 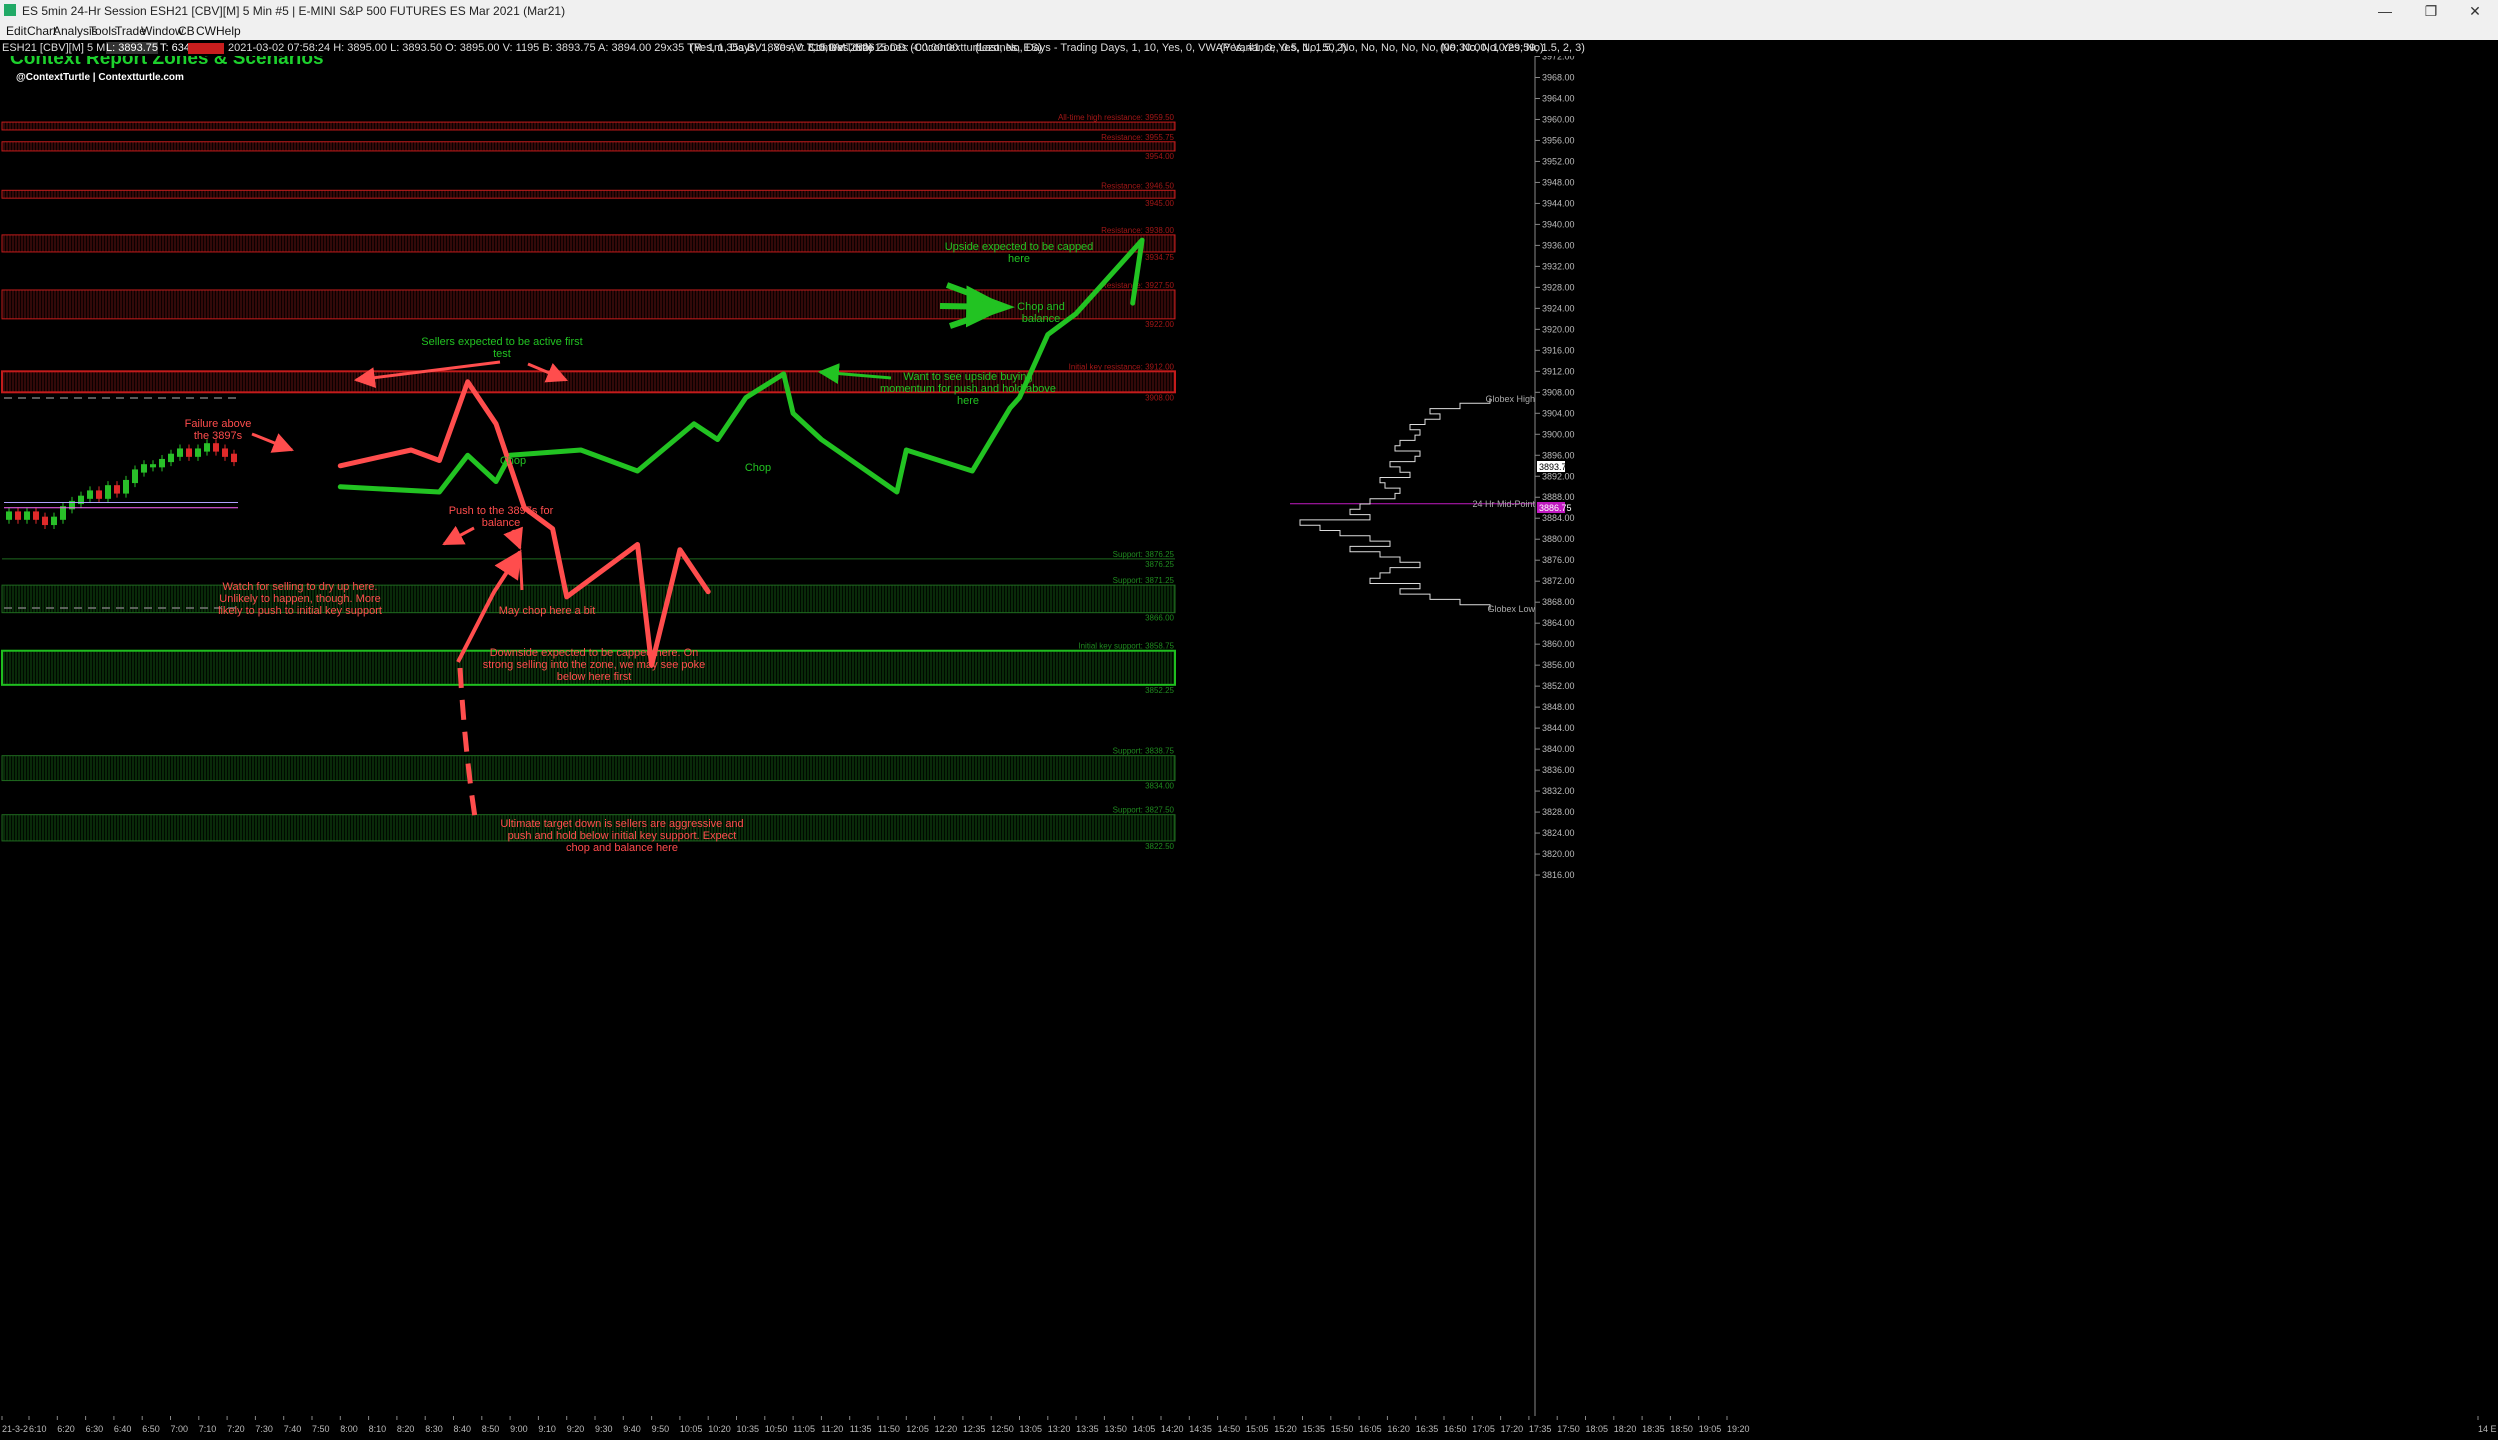 I want to click on y-tick-label-36: 3828.00, so click(x=1558, y=812).